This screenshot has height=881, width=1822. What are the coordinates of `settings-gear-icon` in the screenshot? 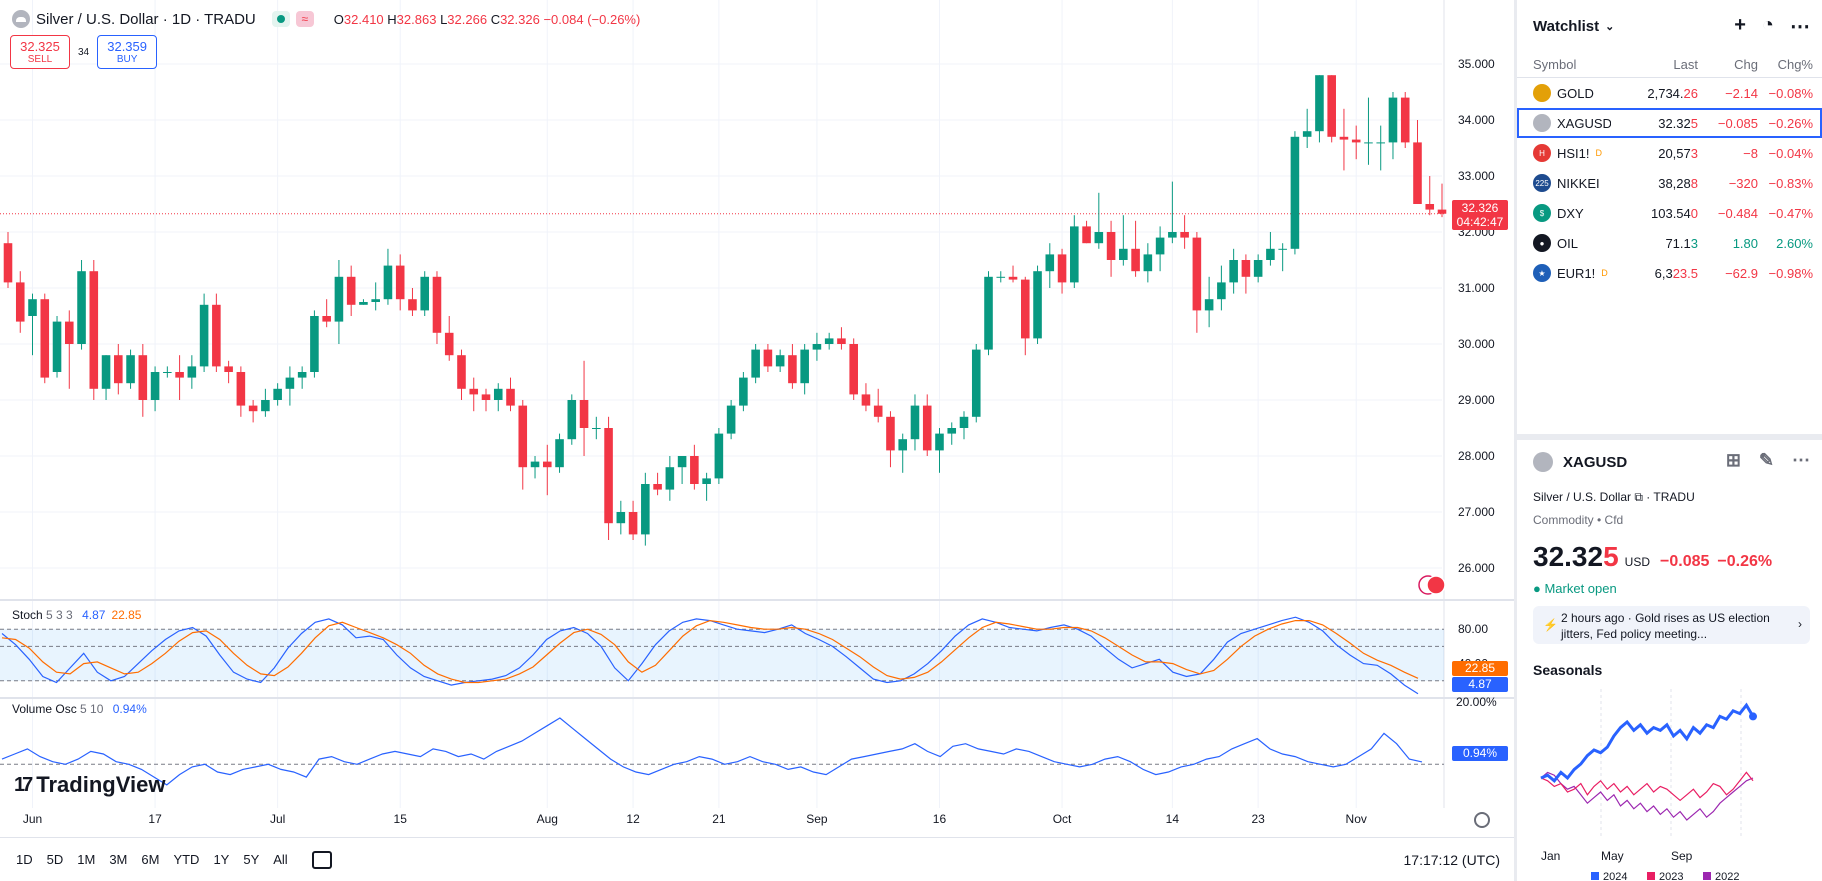 It's located at (1482, 820).